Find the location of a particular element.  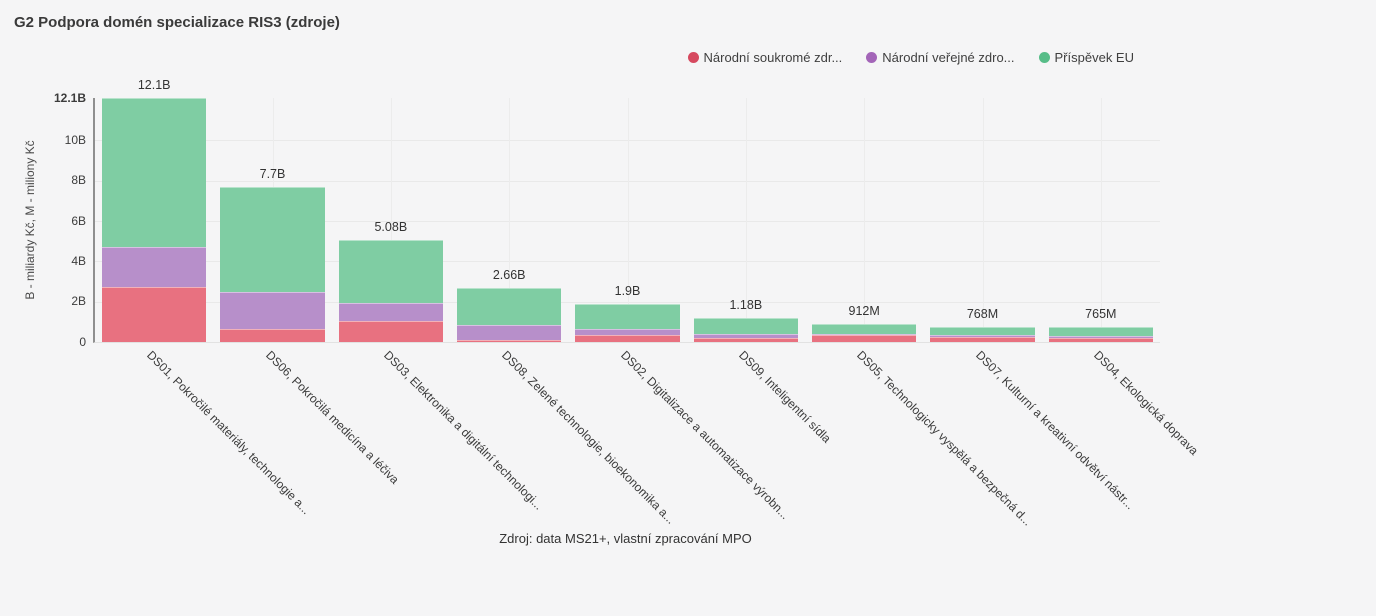

bar-total-label: 765M is located at coordinates (1101, 313).